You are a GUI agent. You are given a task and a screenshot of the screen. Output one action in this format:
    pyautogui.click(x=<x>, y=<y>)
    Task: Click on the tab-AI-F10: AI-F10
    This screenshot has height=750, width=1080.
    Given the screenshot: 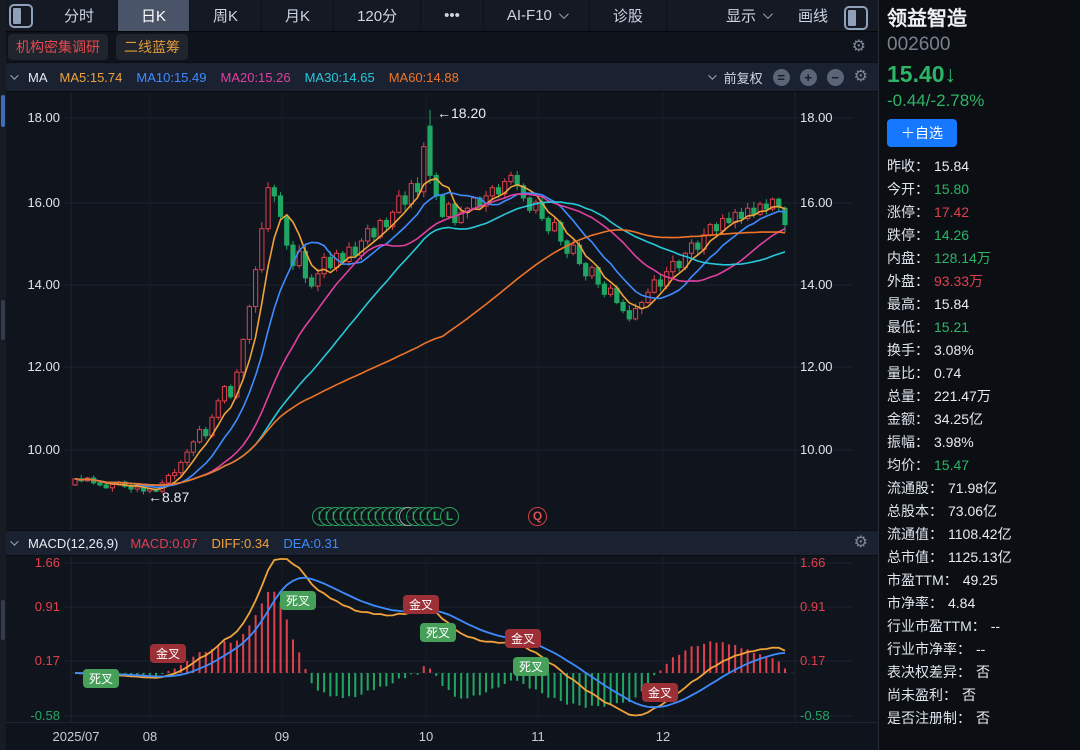 What is the action you would take?
    pyautogui.click(x=537, y=15)
    